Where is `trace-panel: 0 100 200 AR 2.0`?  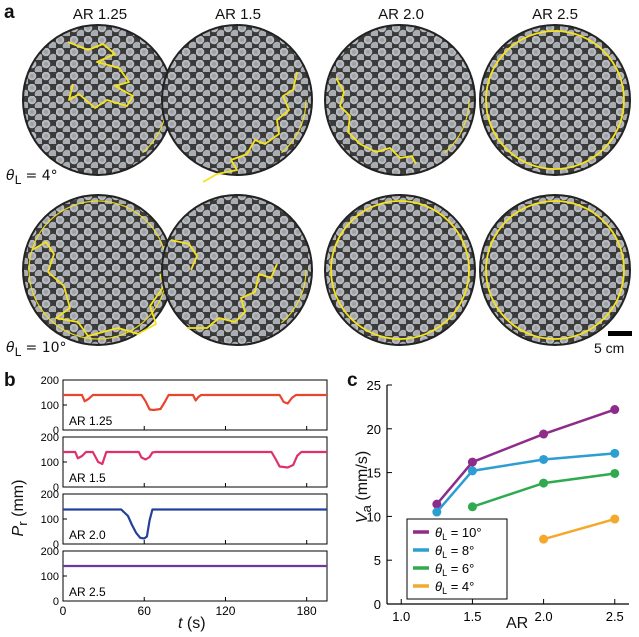
trace-panel: 0 100 200 AR 2.0 is located at coordinates (184, 520).